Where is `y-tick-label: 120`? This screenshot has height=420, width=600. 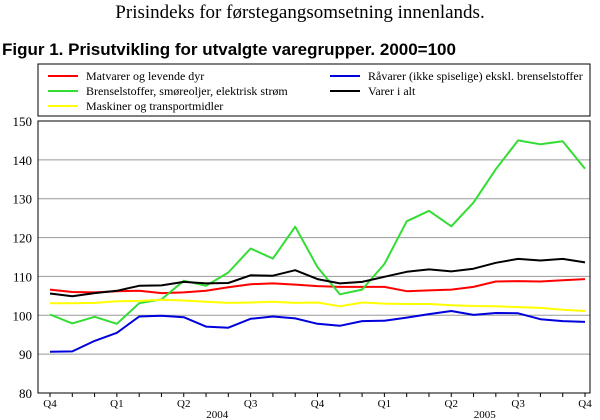
y-tick-label: 120 is located at coordinates (23, 238).